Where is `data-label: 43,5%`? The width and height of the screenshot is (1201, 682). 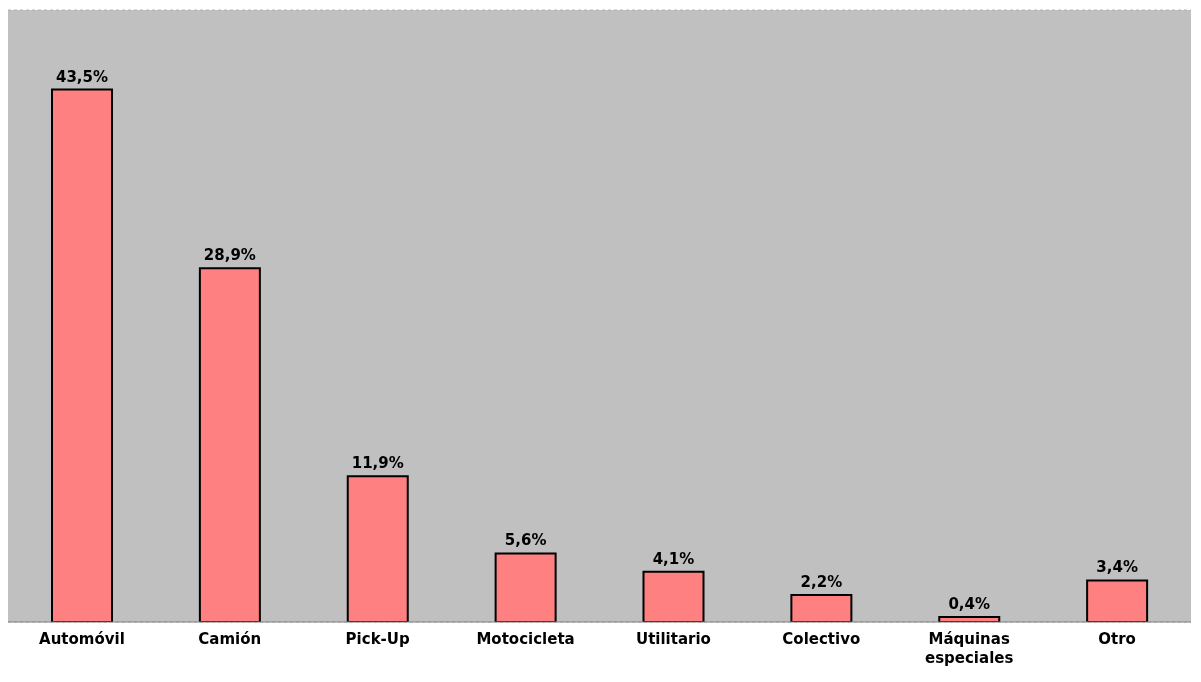 data-label: 43,5% is located at coordinates (82, 76).